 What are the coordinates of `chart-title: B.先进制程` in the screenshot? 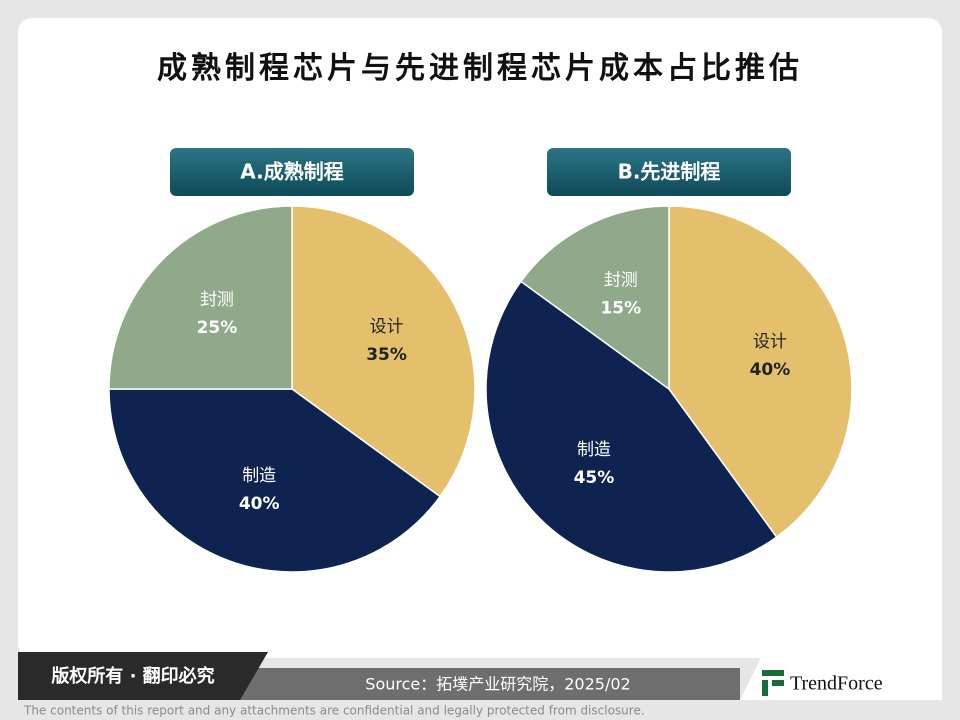 It's located at (669, 172).